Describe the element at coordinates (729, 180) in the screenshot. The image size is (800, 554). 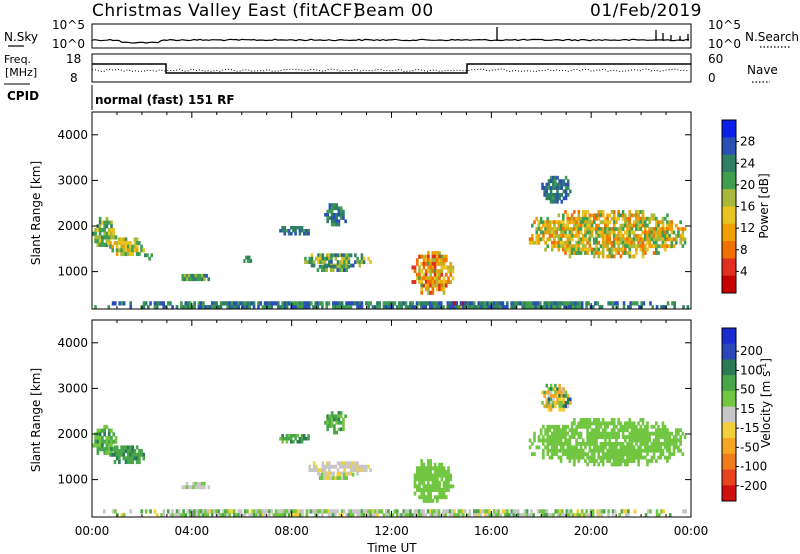
I see `colorbar-swatch` at that location.